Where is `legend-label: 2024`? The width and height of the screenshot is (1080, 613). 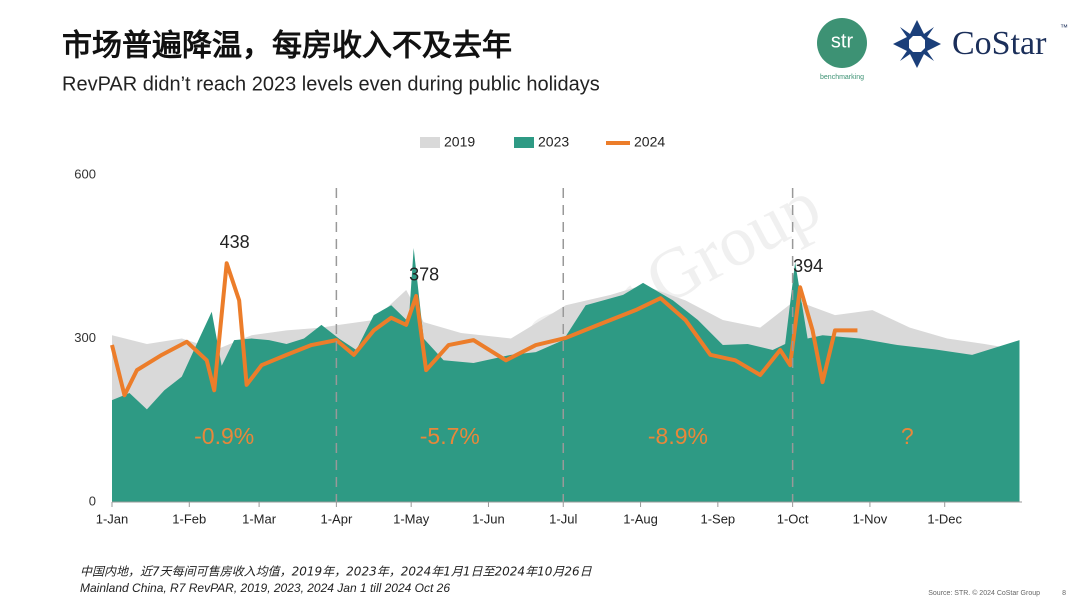 legend-label: 2024 is located at coordinates (649, 142).